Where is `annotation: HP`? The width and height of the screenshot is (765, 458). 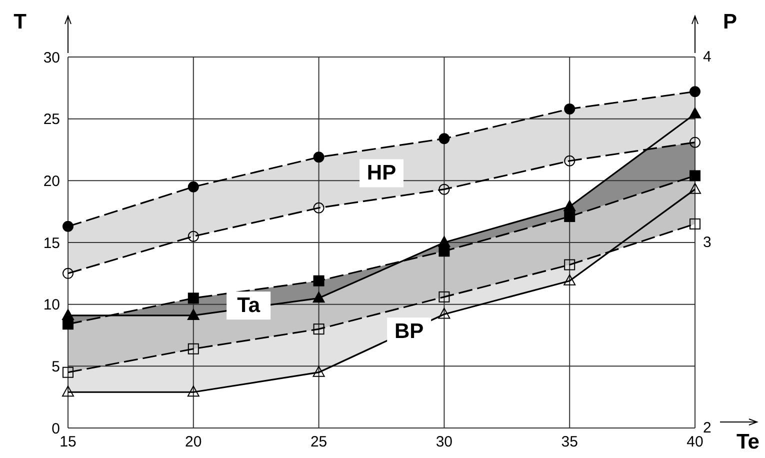 annotation: HP is located at coordinates (381, 173).